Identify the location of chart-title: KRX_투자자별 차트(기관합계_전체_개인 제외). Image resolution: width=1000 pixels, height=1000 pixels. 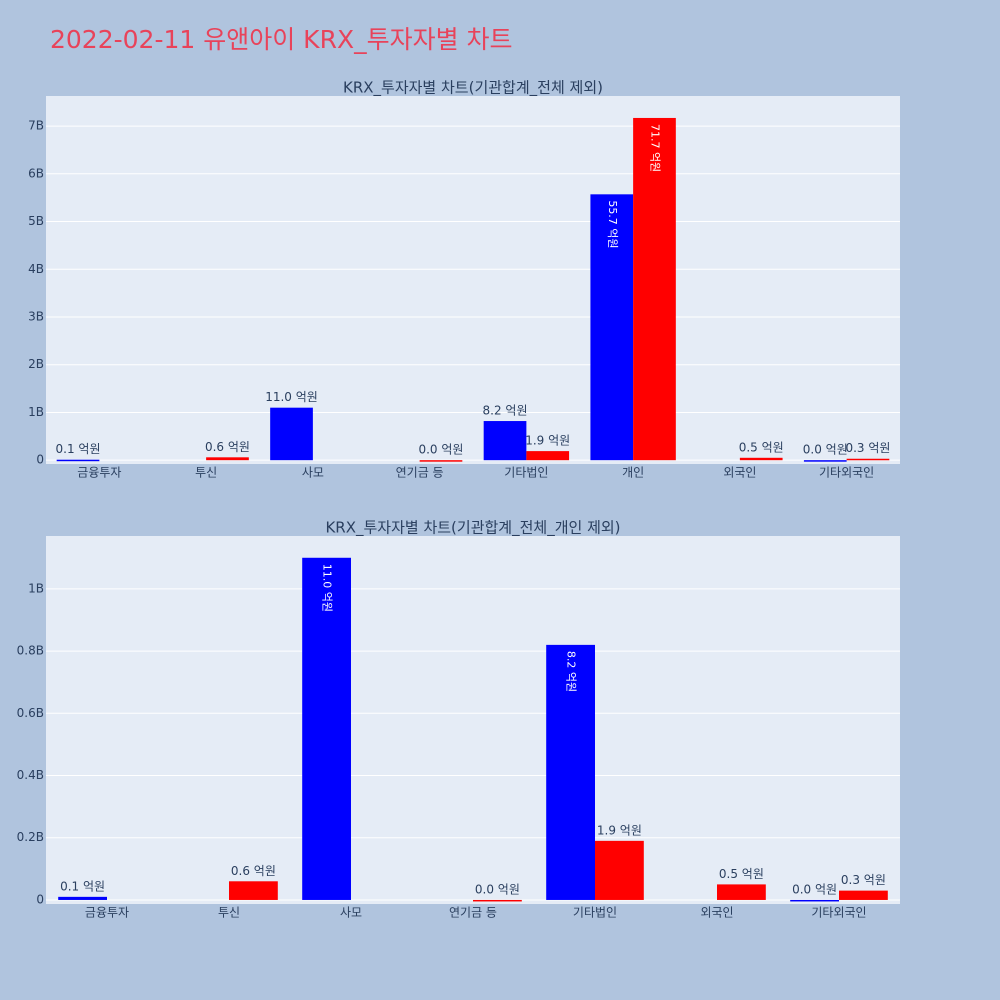
(472, 528).